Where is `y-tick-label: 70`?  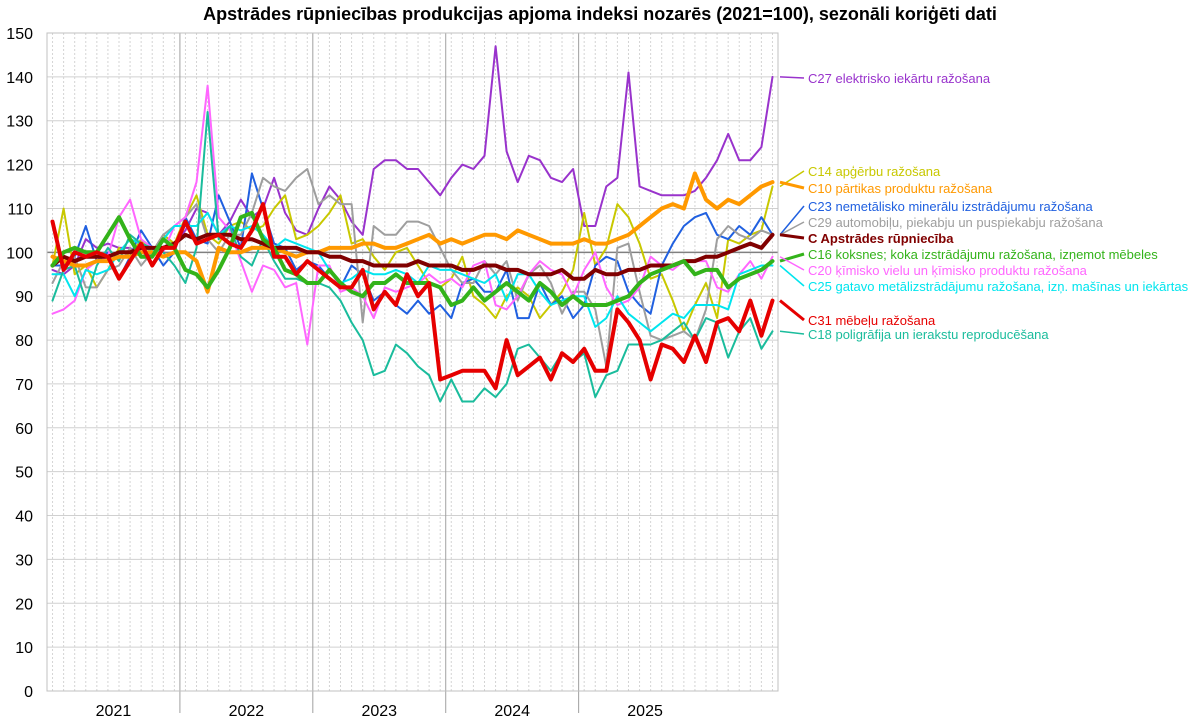 y-tick-label: 70 is located at coordinates (24, 385).